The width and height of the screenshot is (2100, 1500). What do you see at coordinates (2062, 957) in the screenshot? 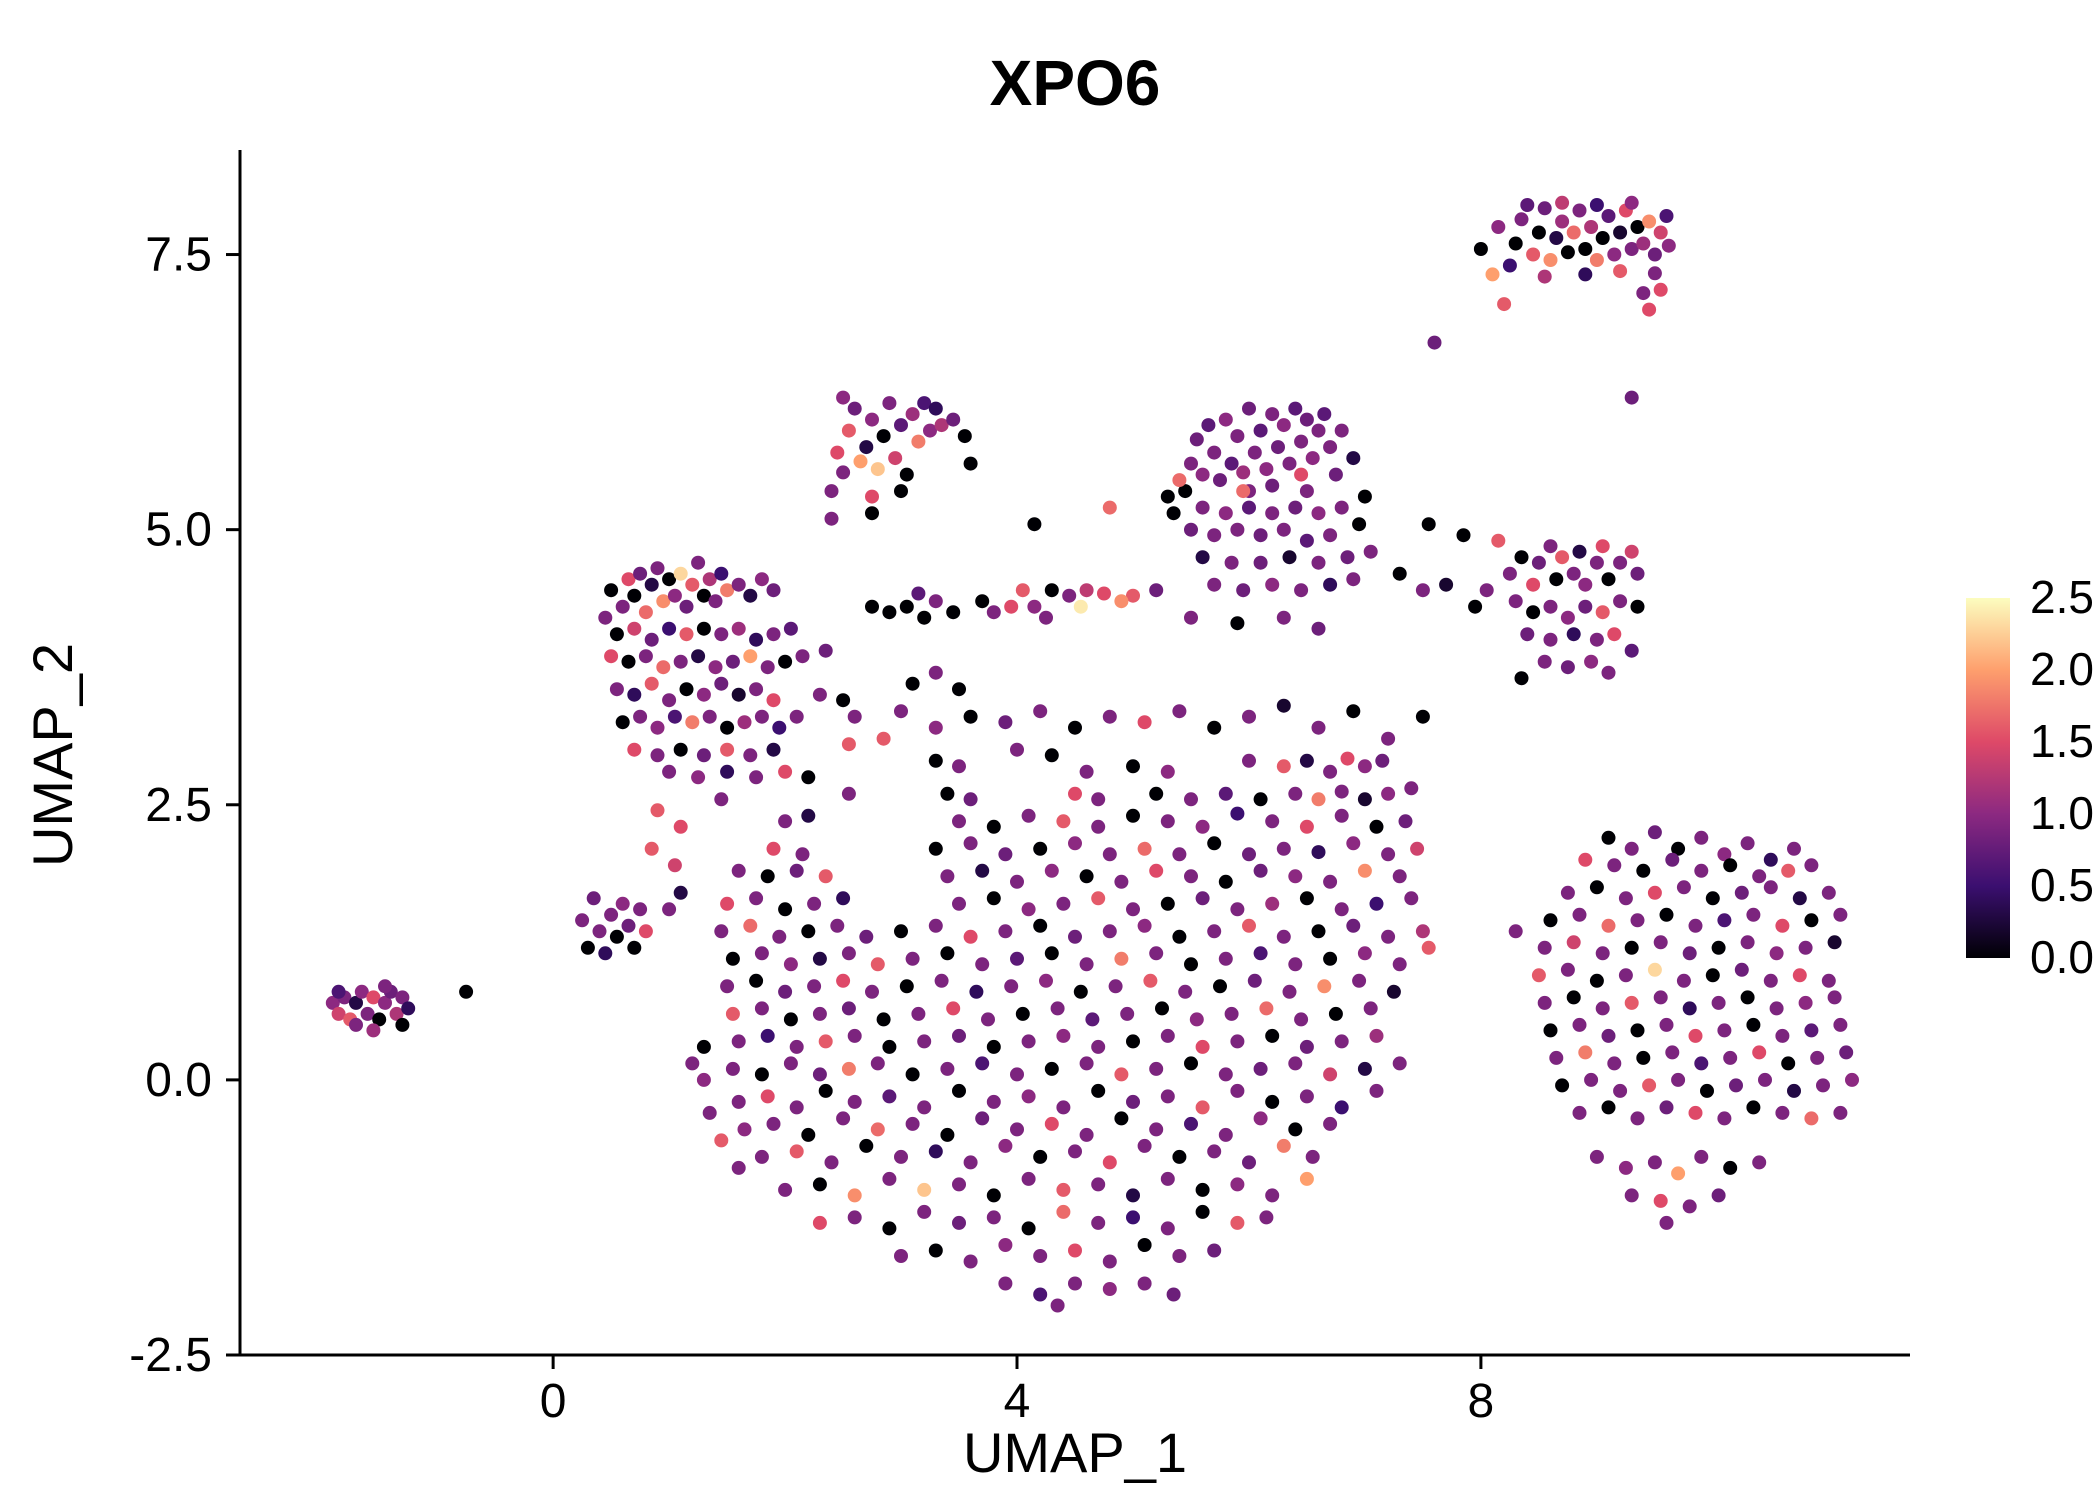
I see `colorbar-tick-label: 0.0` at bounding box center [2062, 957].